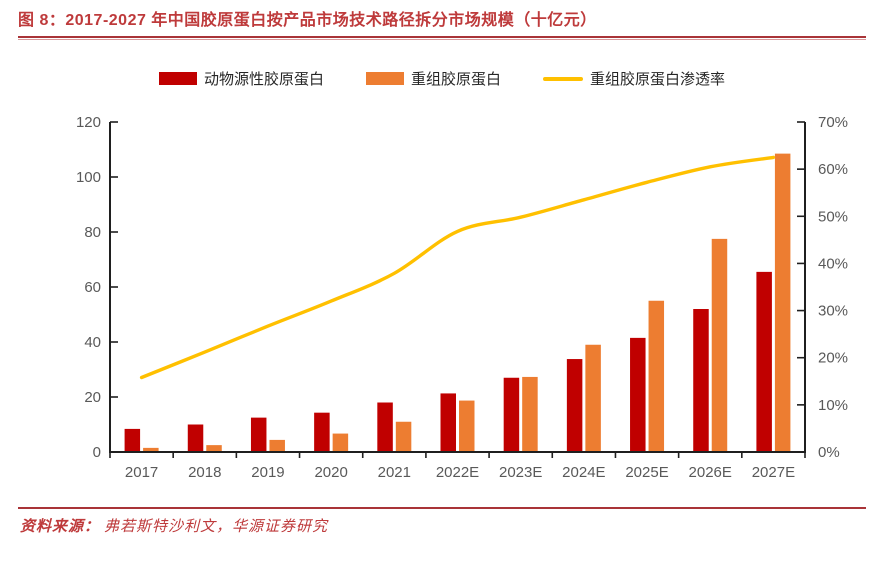 This screenshot has width=884, height=566. I want to click on bar-animal-2022E, so click(448, 422).